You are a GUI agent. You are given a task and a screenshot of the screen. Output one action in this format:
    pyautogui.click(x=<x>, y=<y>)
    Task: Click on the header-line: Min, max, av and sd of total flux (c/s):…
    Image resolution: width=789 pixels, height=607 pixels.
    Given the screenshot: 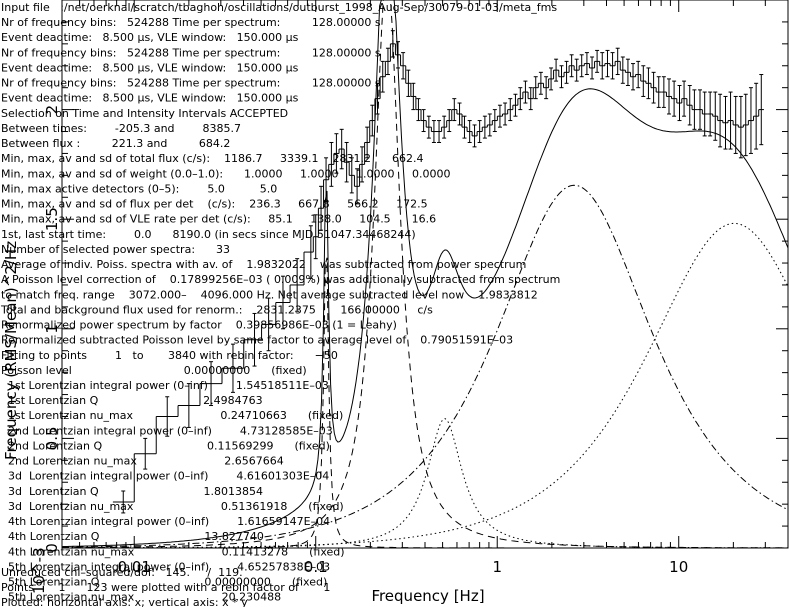 What is the action you would take?
    pyautogui.click(x=212, y=158)
    